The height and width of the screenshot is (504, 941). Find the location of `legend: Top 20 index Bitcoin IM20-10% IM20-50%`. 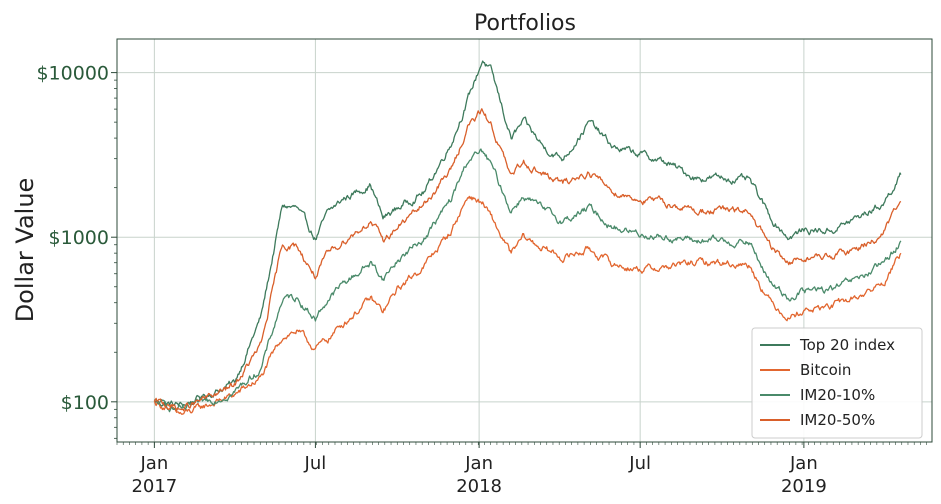

legend: Top 20 index Bitcoin IM20-10% IM20-50% is located at coordinates (837, 383).